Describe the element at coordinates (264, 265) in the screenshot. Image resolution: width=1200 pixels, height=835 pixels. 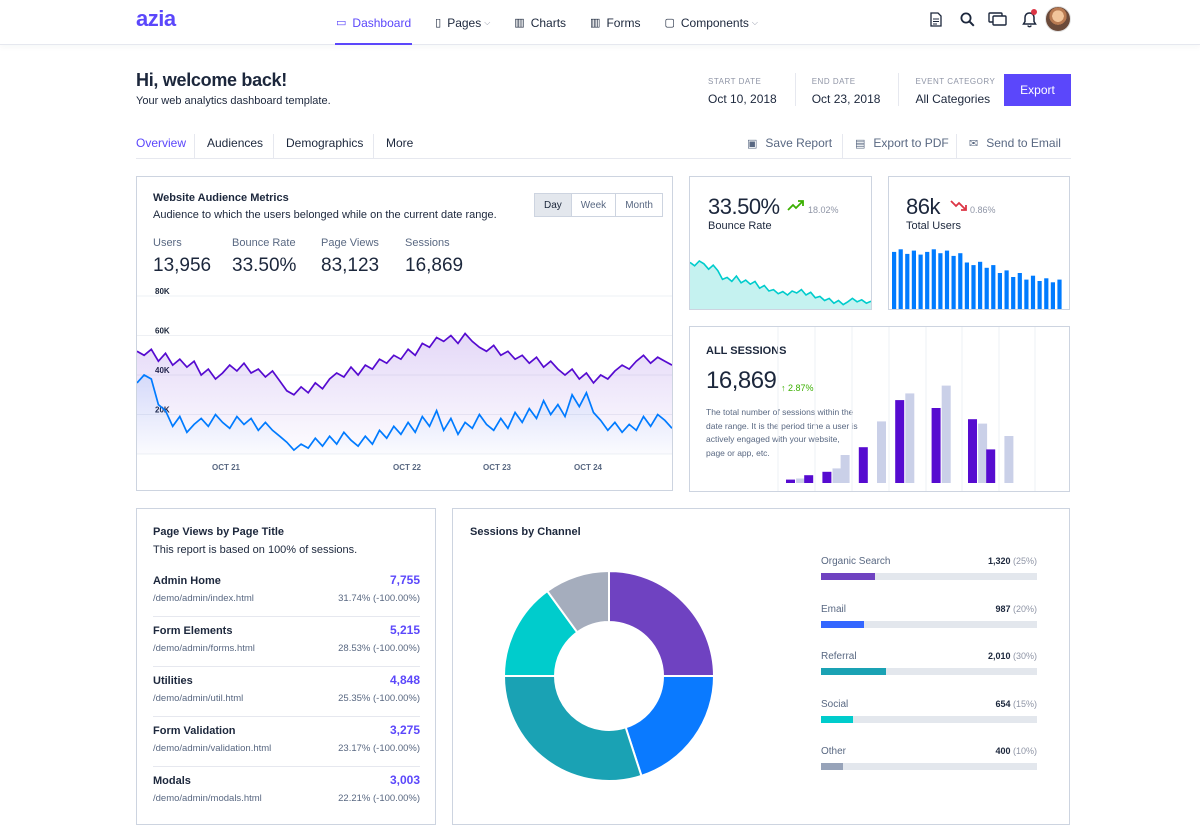
I see `metric-value: 33.50%` at that location.